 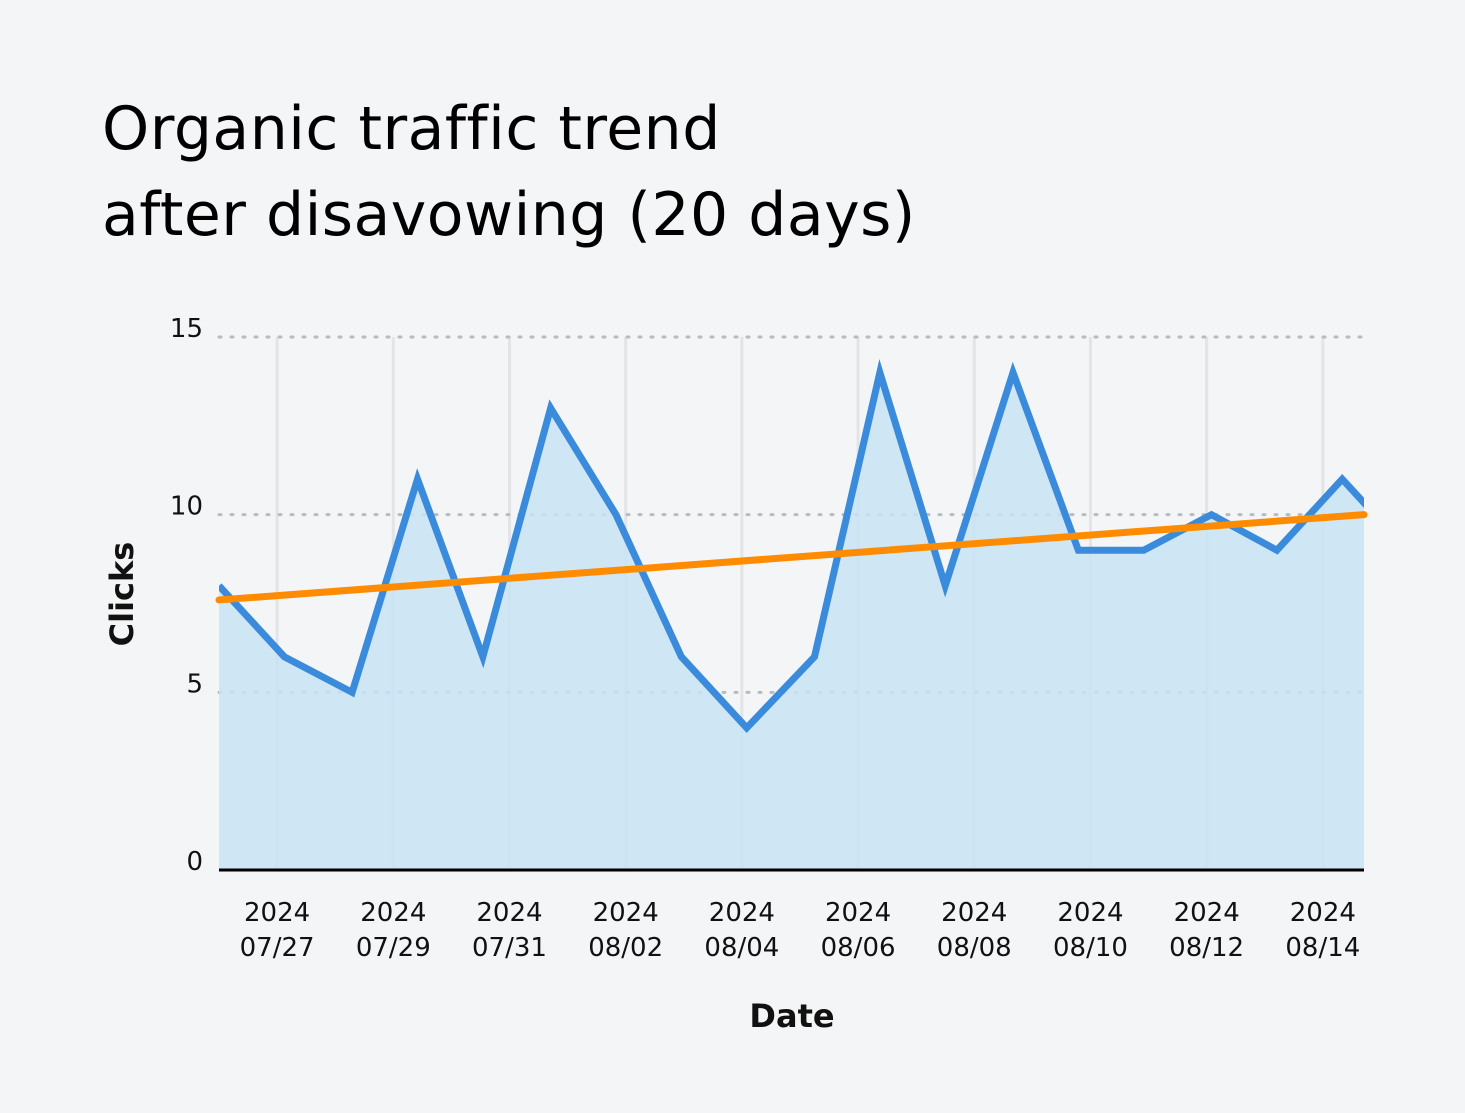 What do you see at coordinates (277, 948) in the screenshot?
I see `x-tick-date: 07/27` at bounding box center [277, 948].